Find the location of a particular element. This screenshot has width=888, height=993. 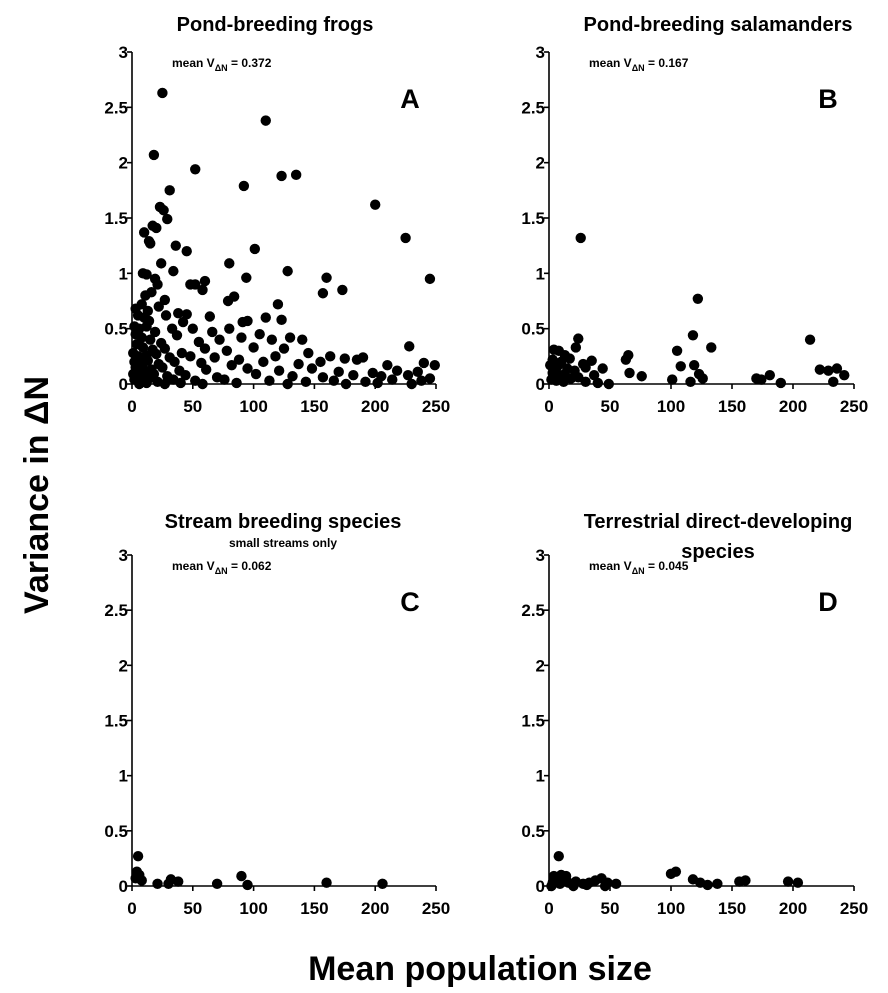

panel-subtitle: species is located at coordinates (717, 552).